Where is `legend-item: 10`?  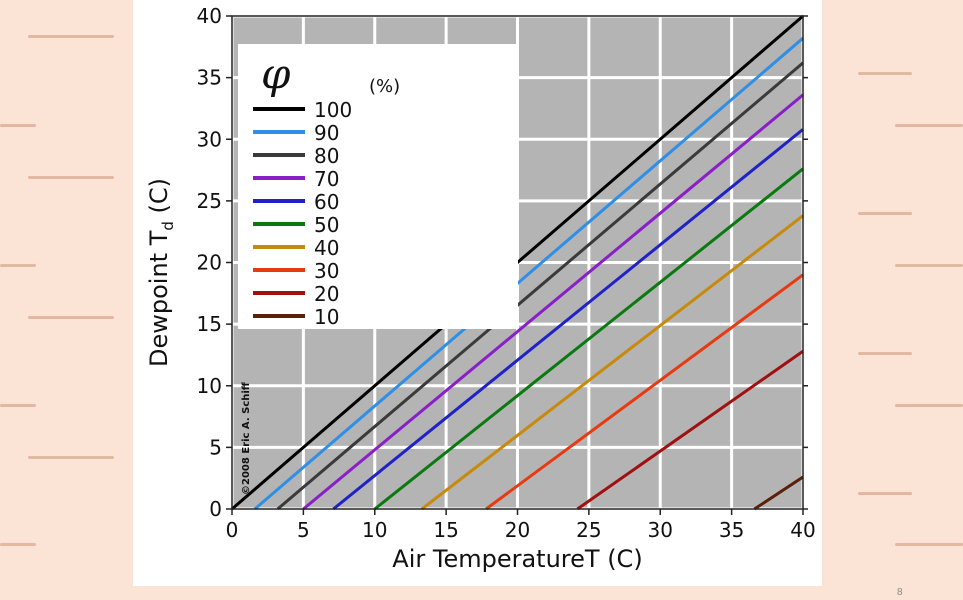
legend-item: 10 is located at coordinates (296, 317).